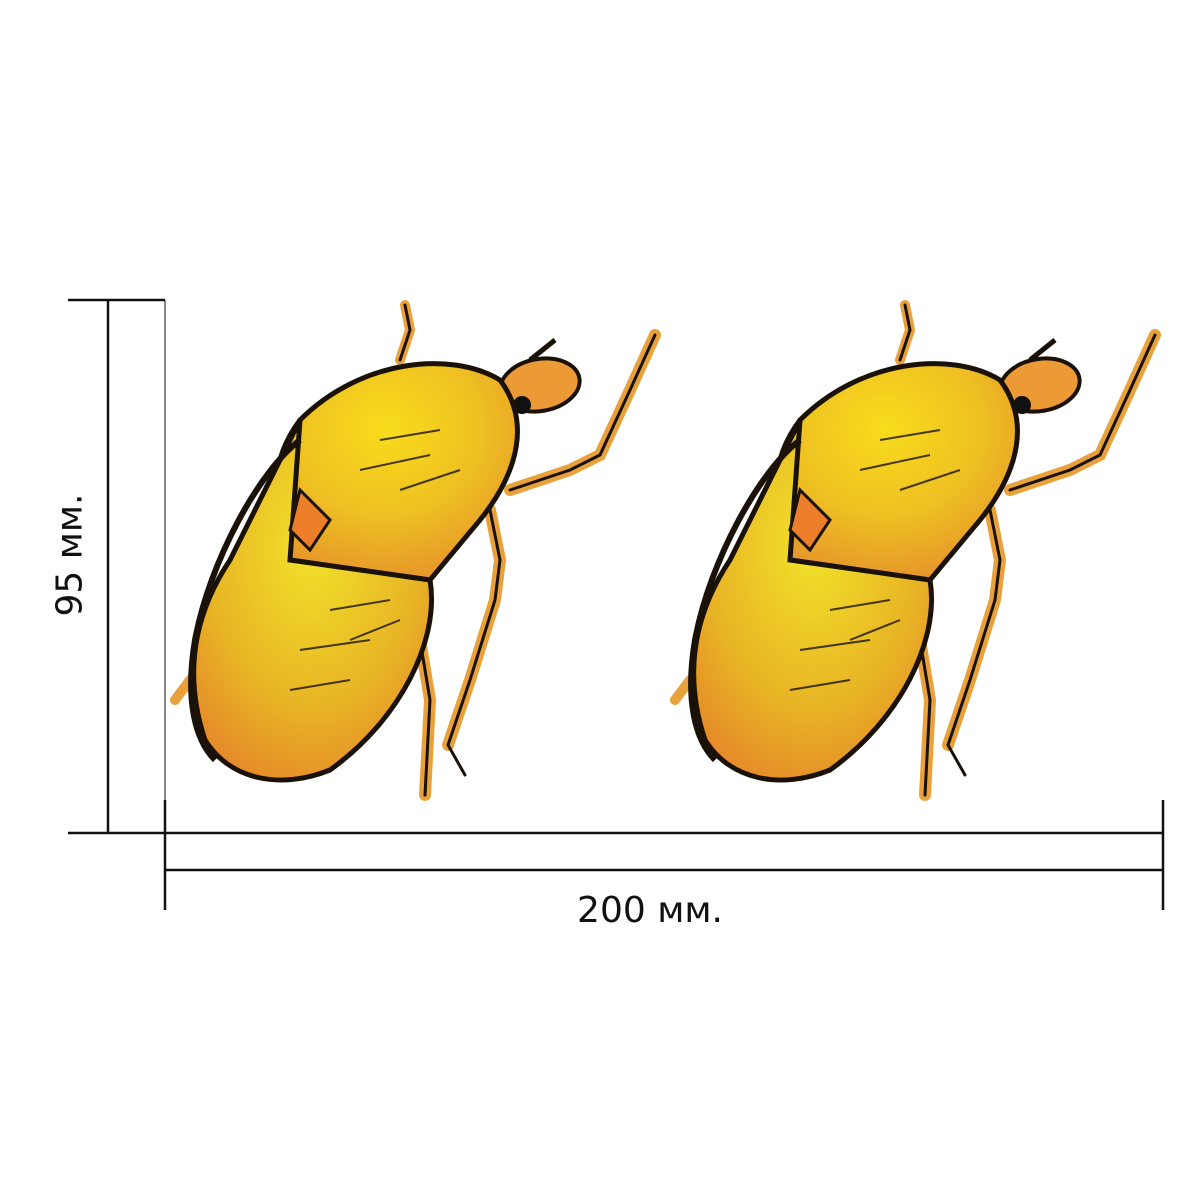  Describe the element at coordinates (70, 555) in the screenshot. I see `height-dimension-label: 95 мм.` at that location.